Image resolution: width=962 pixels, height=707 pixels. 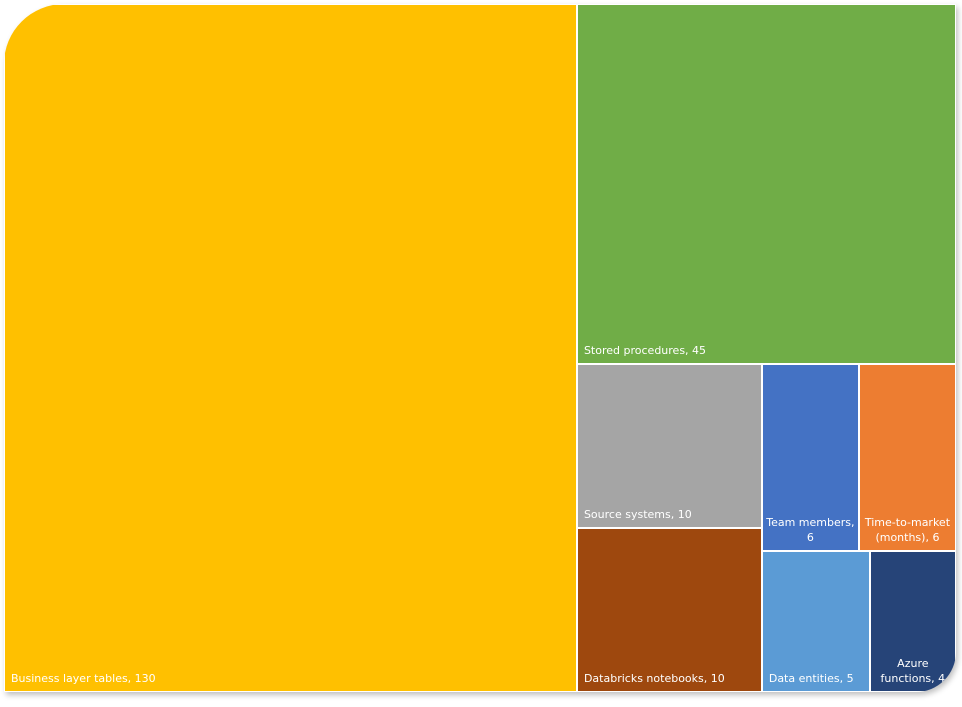 I want to click on tile-label: Business layer tables, 130, so click(x=83, y=678).